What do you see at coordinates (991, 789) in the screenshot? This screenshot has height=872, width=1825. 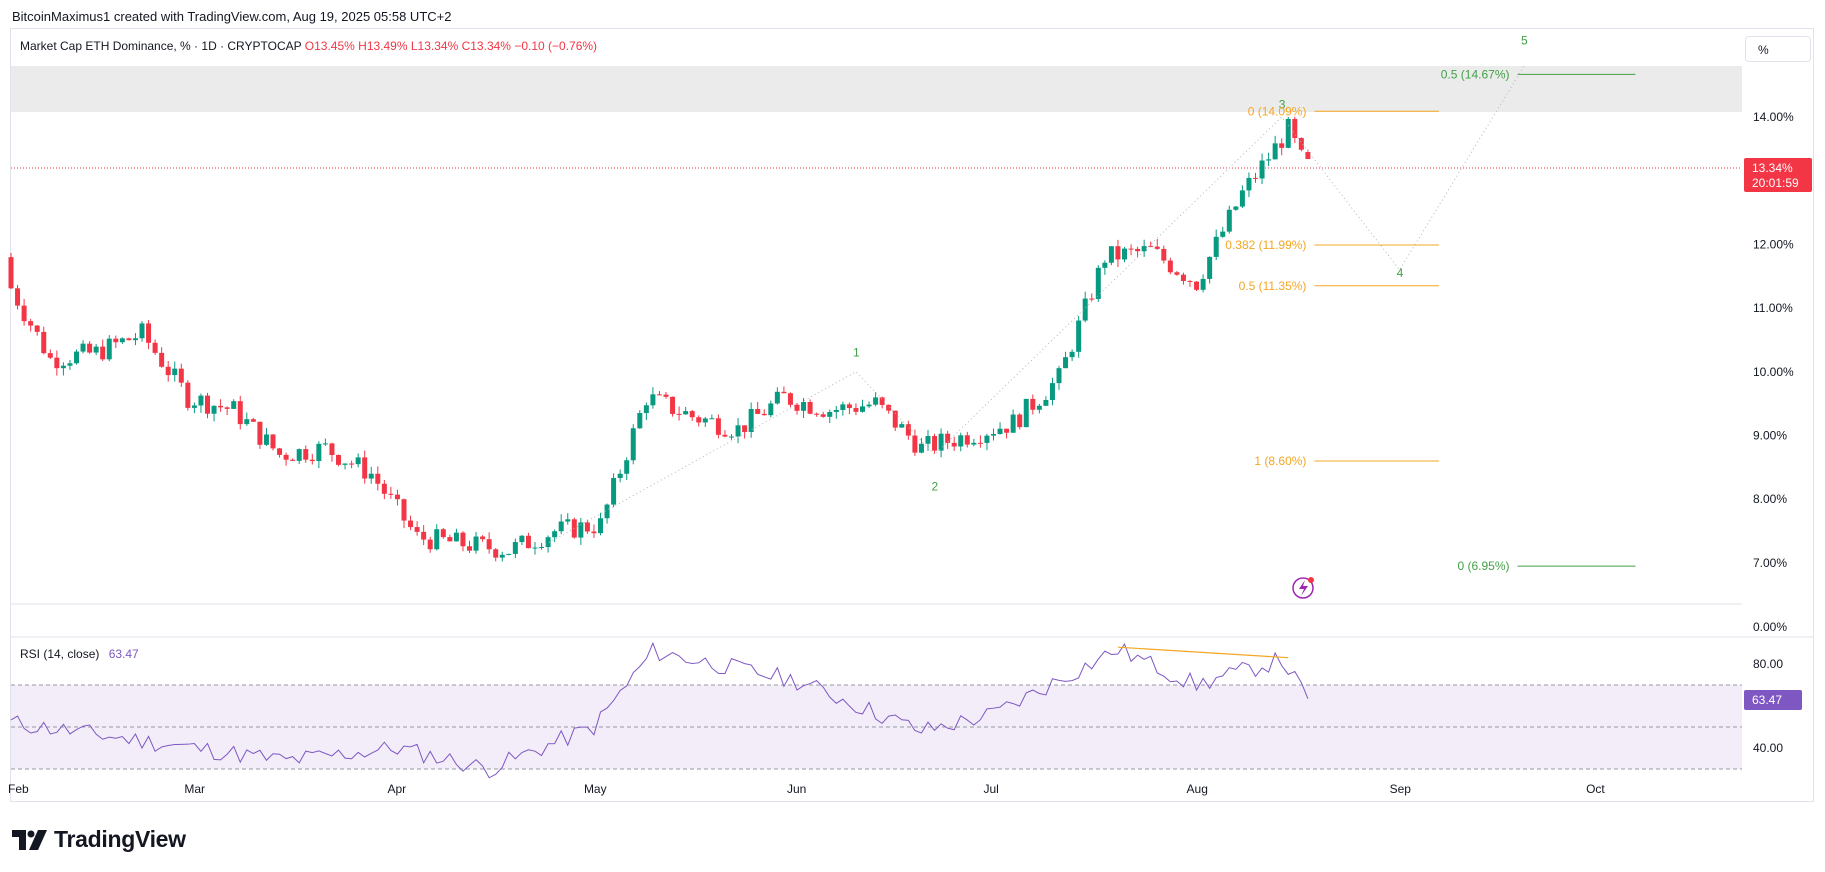 I see `time-axis-label: Jul` at bounding box center [991, 789].